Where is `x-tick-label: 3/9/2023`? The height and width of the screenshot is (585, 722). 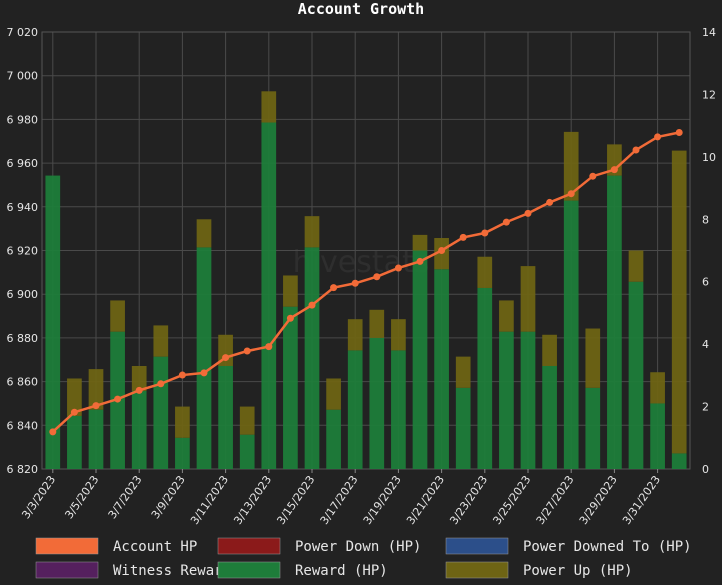
x-tick-label: 3/9/2023 is located at coordinates (168, 497).